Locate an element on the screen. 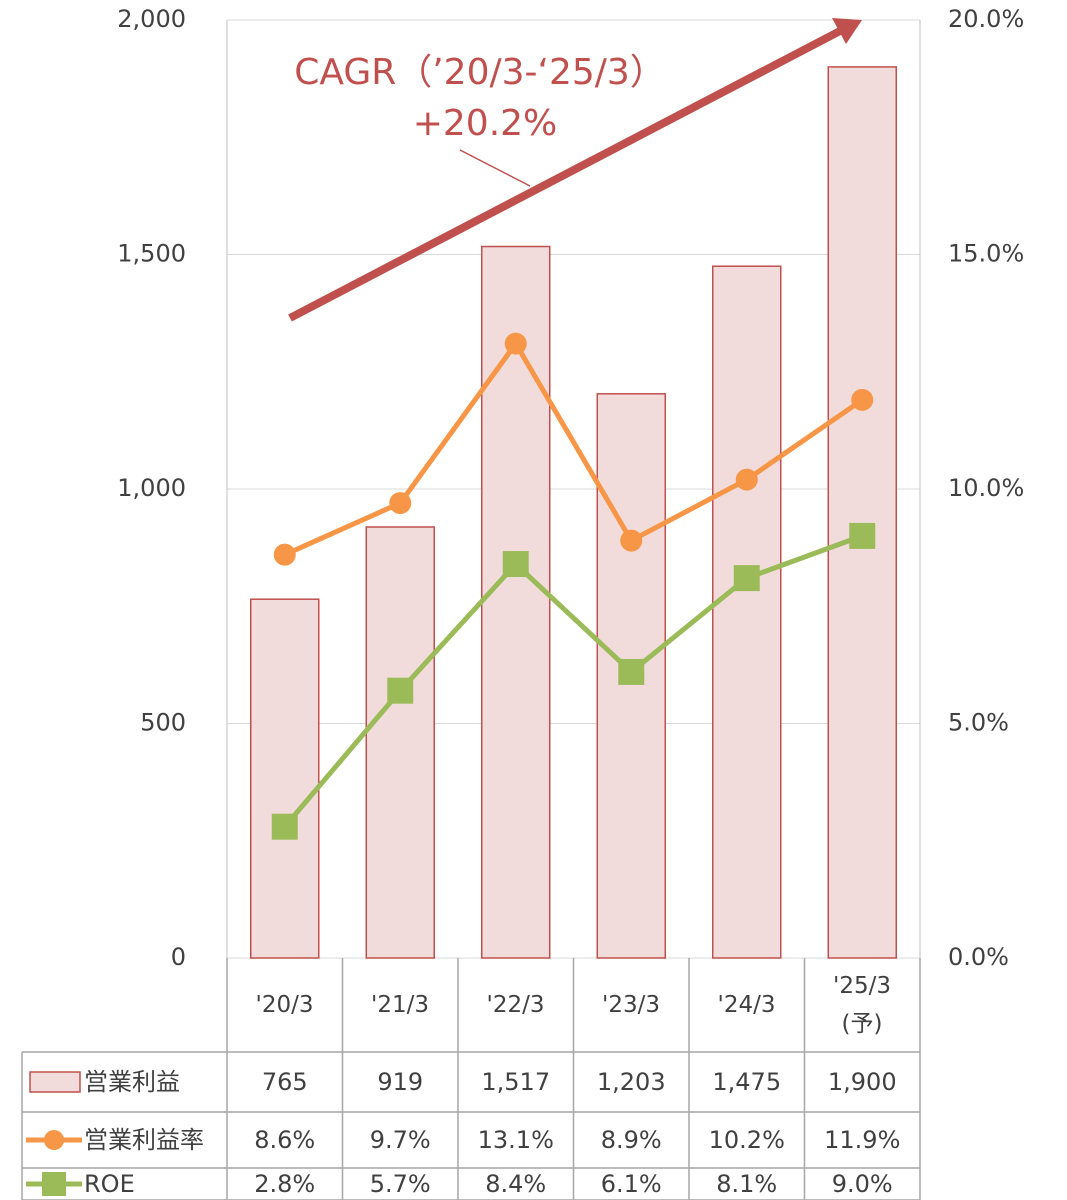 This screenshot has width=1067, height=1200. cagr-arrow-head is located at coordinates (847, 31).